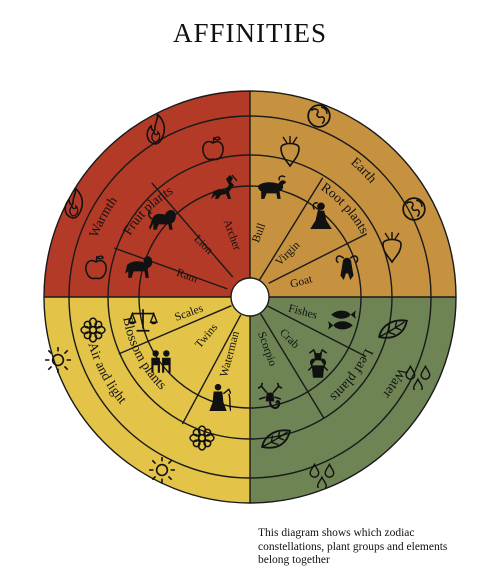  What do you see at coordinates (147, 400) in the screenshot?
I see `sector-air` at bounding box center [147, 400].